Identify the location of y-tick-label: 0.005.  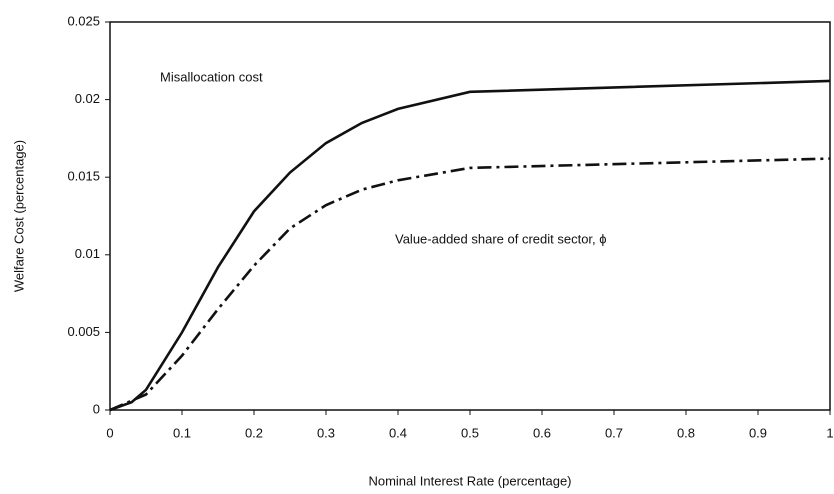
(83, 331).